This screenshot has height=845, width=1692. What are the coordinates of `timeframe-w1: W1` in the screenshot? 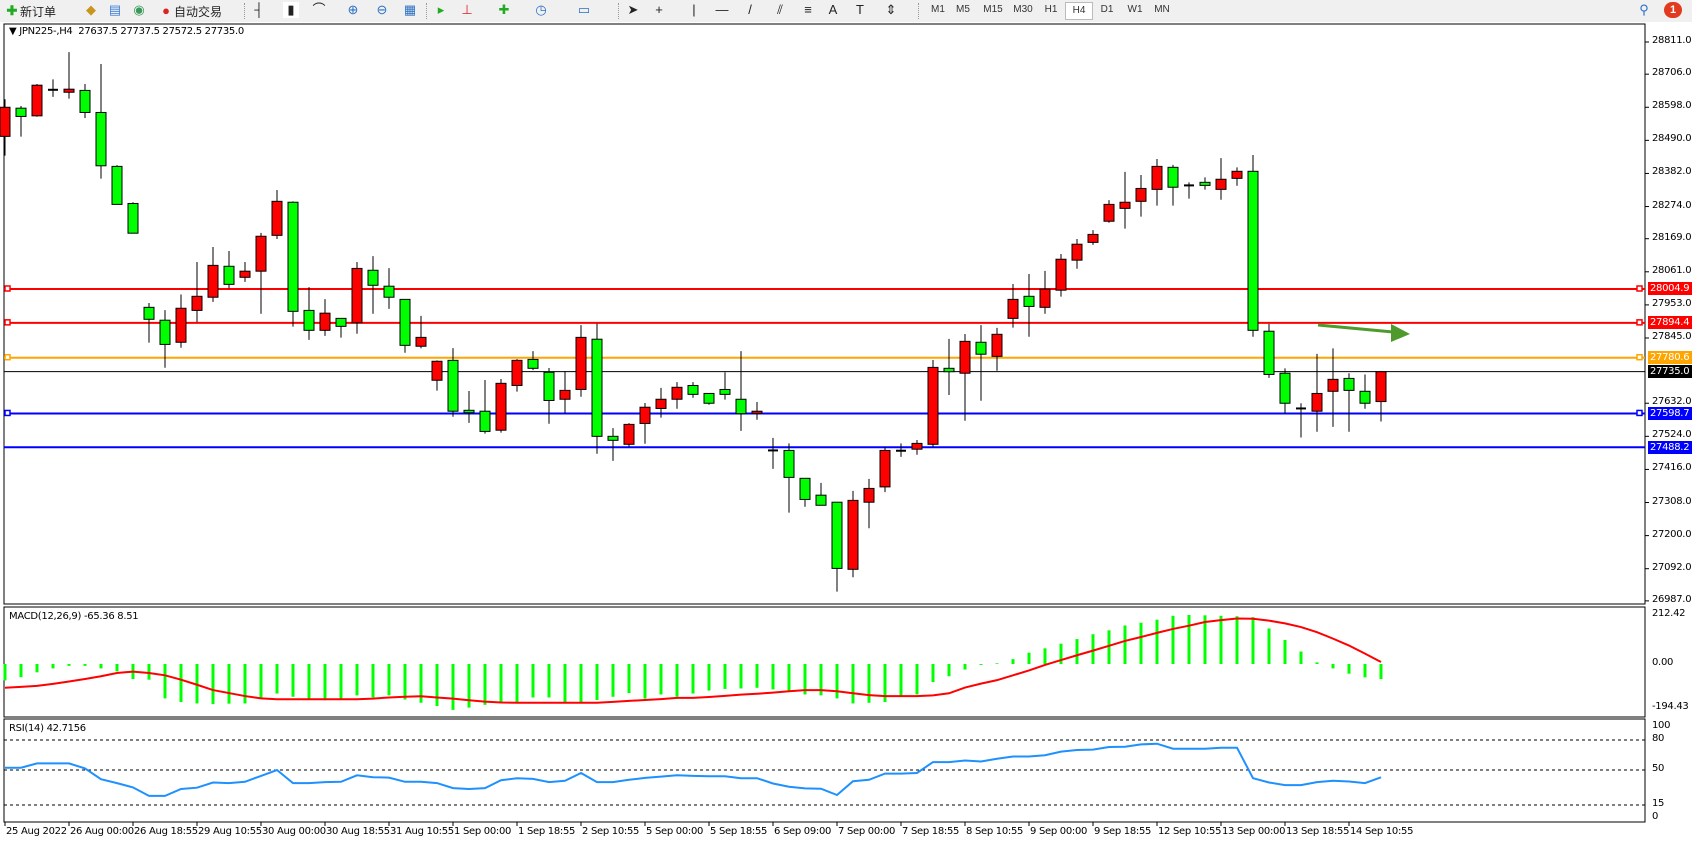 It's located at (1135, 9).